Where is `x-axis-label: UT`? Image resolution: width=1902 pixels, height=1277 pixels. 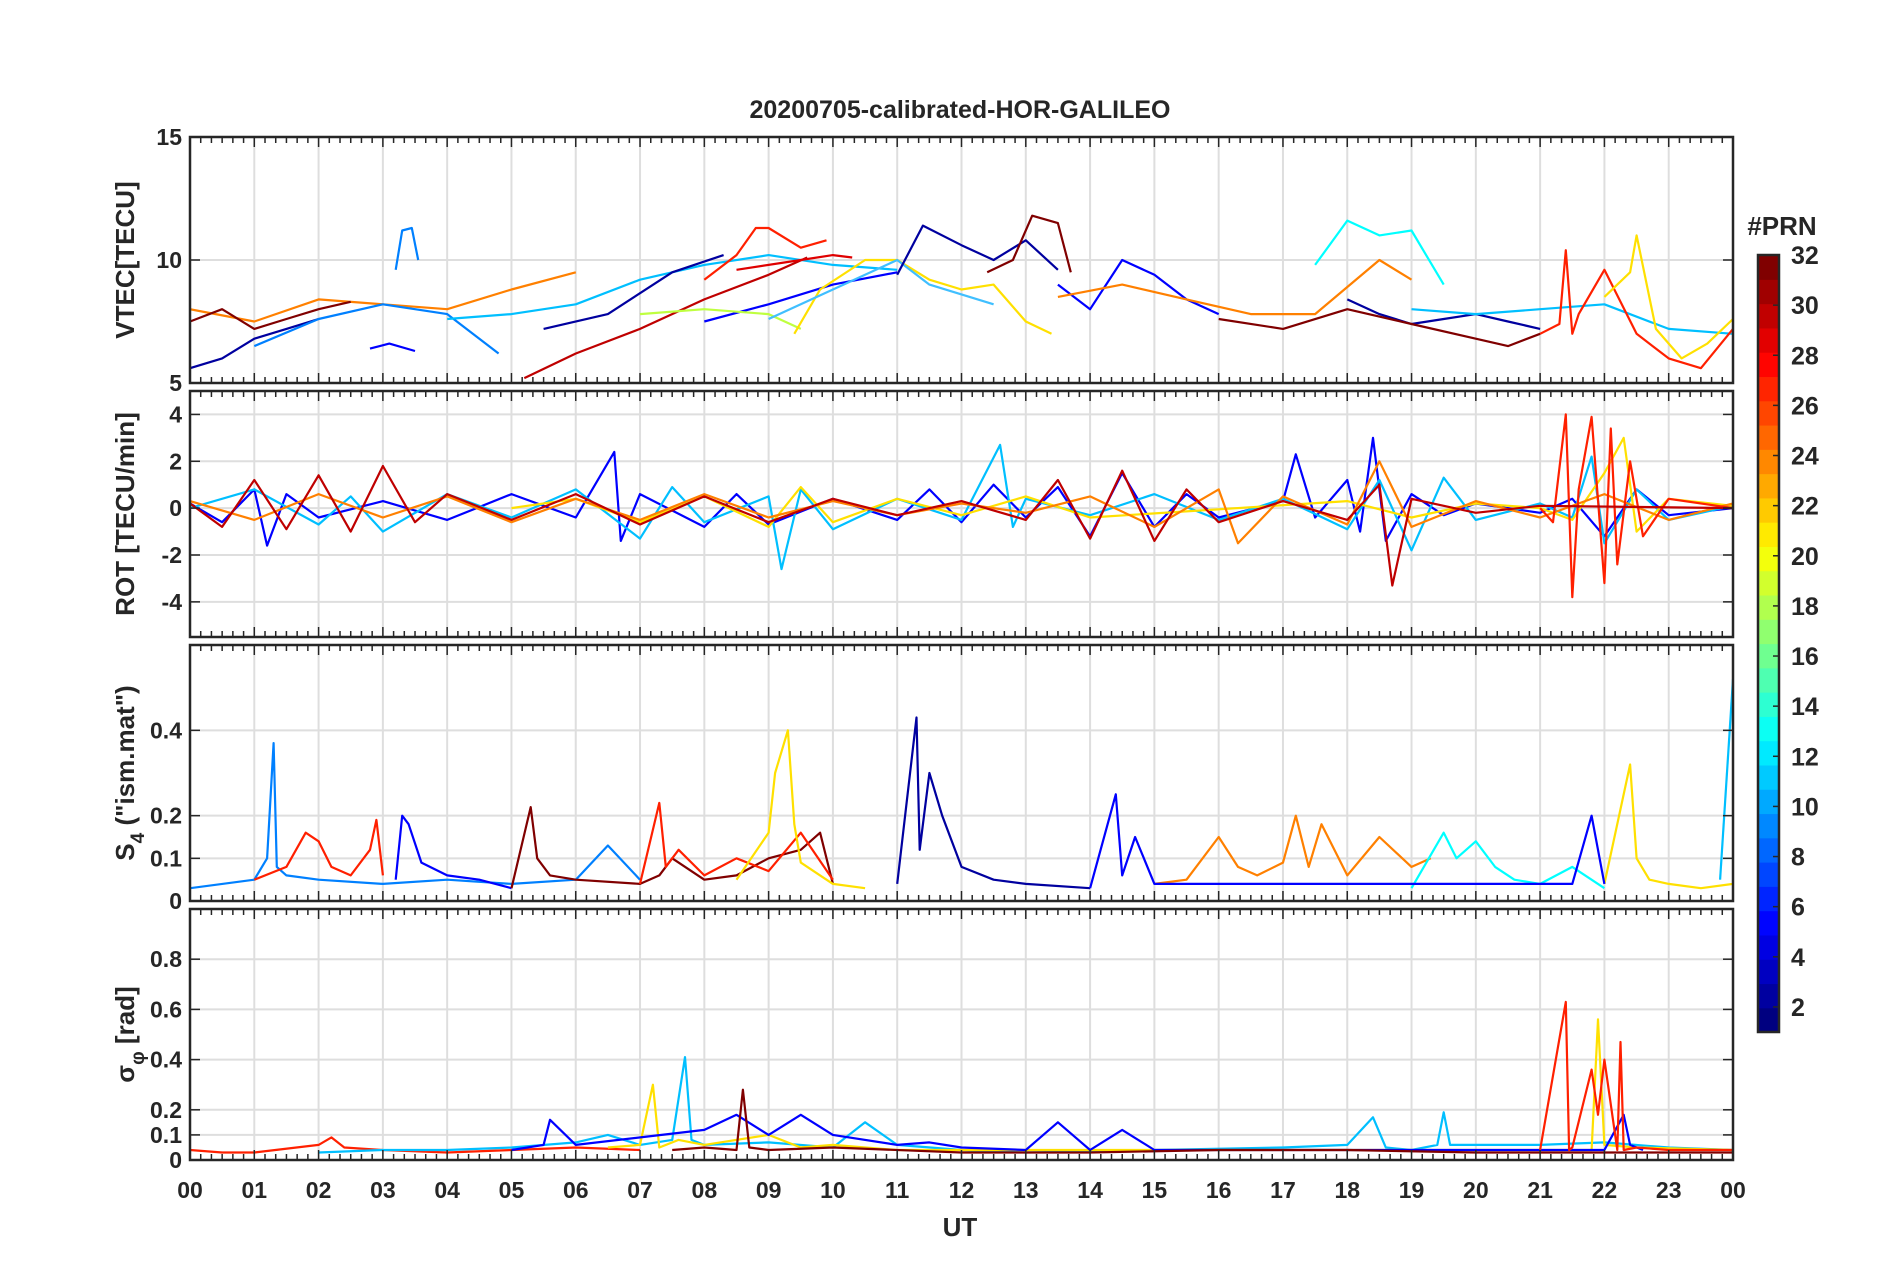
x-axis-label: UT is located at coordinates (960, 1227).